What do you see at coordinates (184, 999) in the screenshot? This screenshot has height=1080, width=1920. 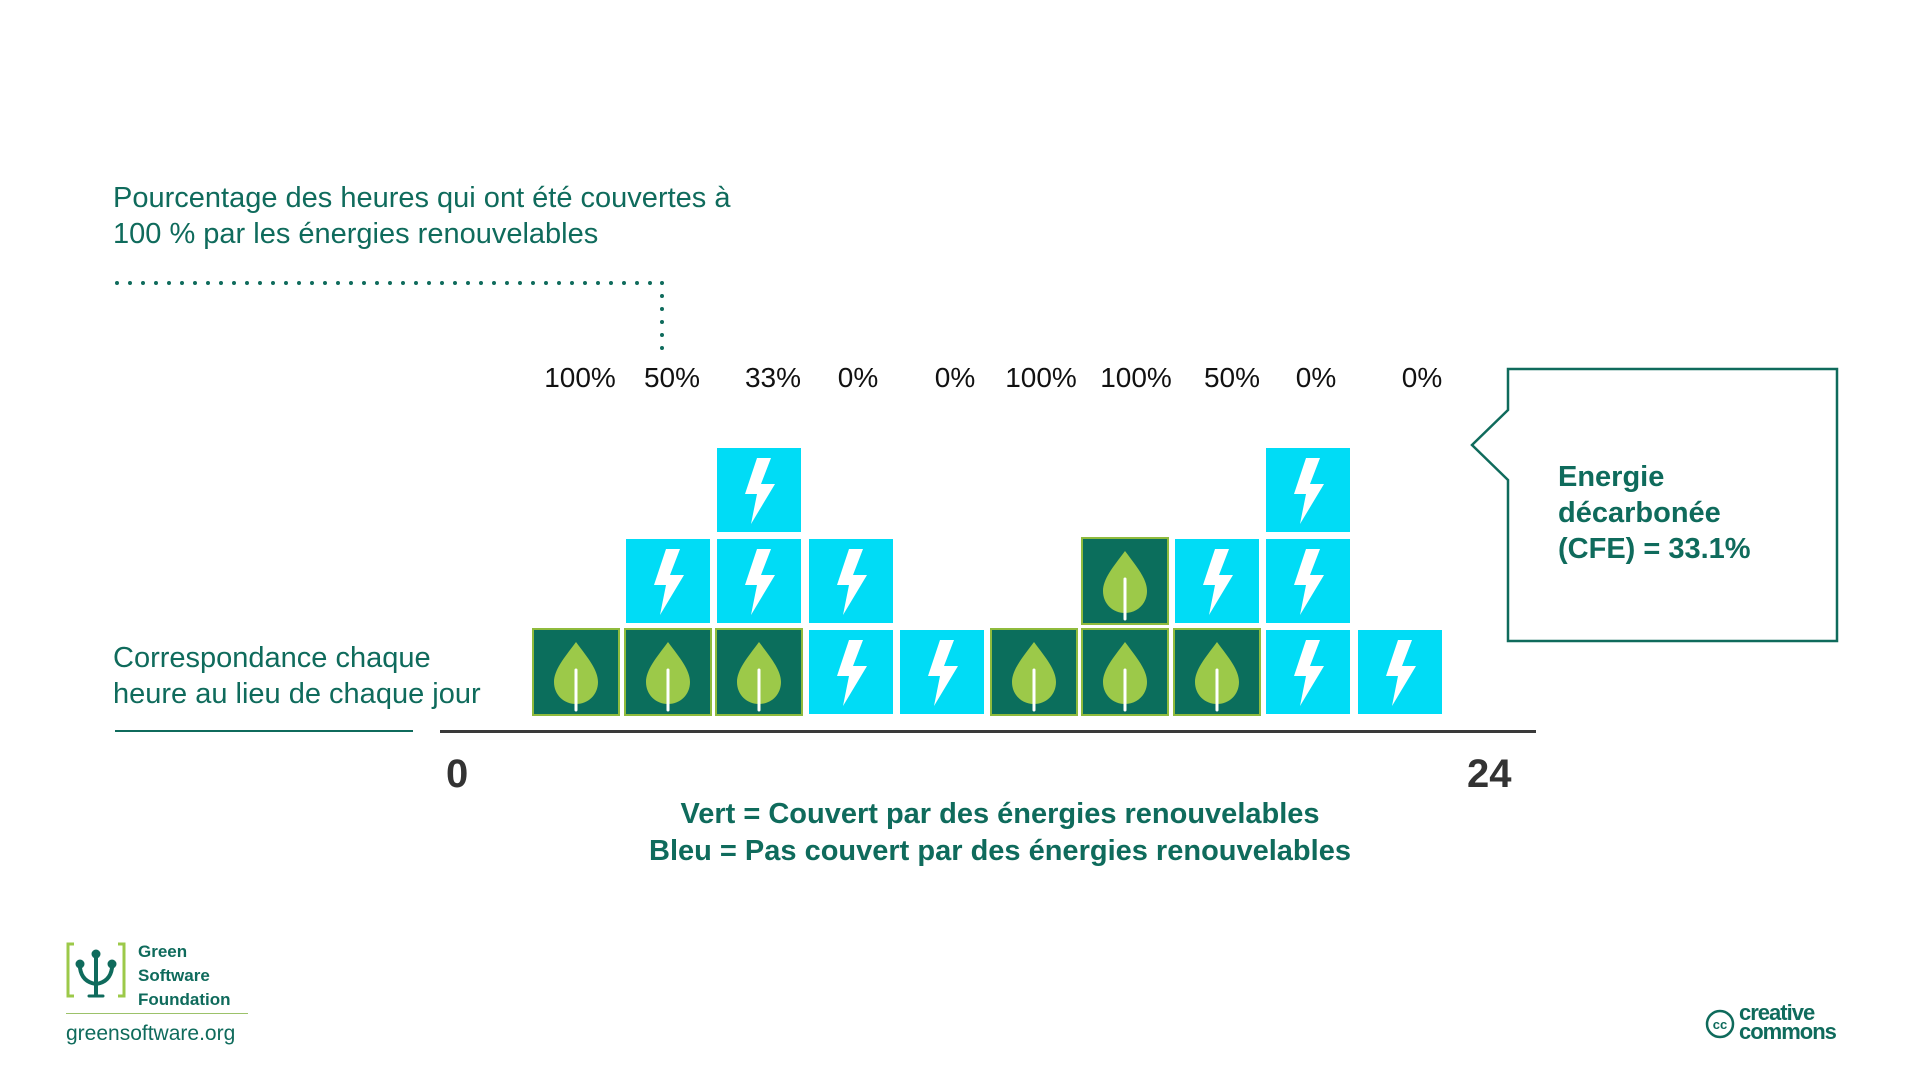 I see `org-line3: Foundation` at bounding box center [184, 999].